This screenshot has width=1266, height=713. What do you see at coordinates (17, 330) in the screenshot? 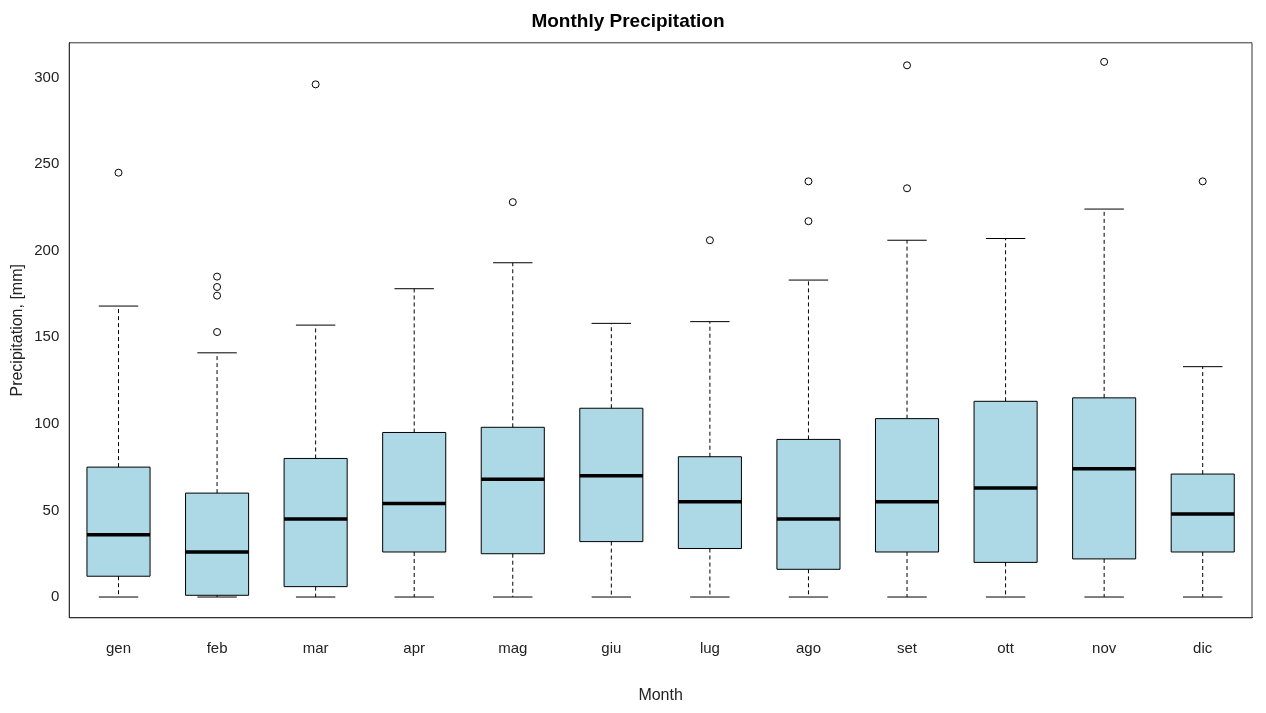
I see `y-axis-title: Precipitation, [mm]` at bounding box center [17, 330].